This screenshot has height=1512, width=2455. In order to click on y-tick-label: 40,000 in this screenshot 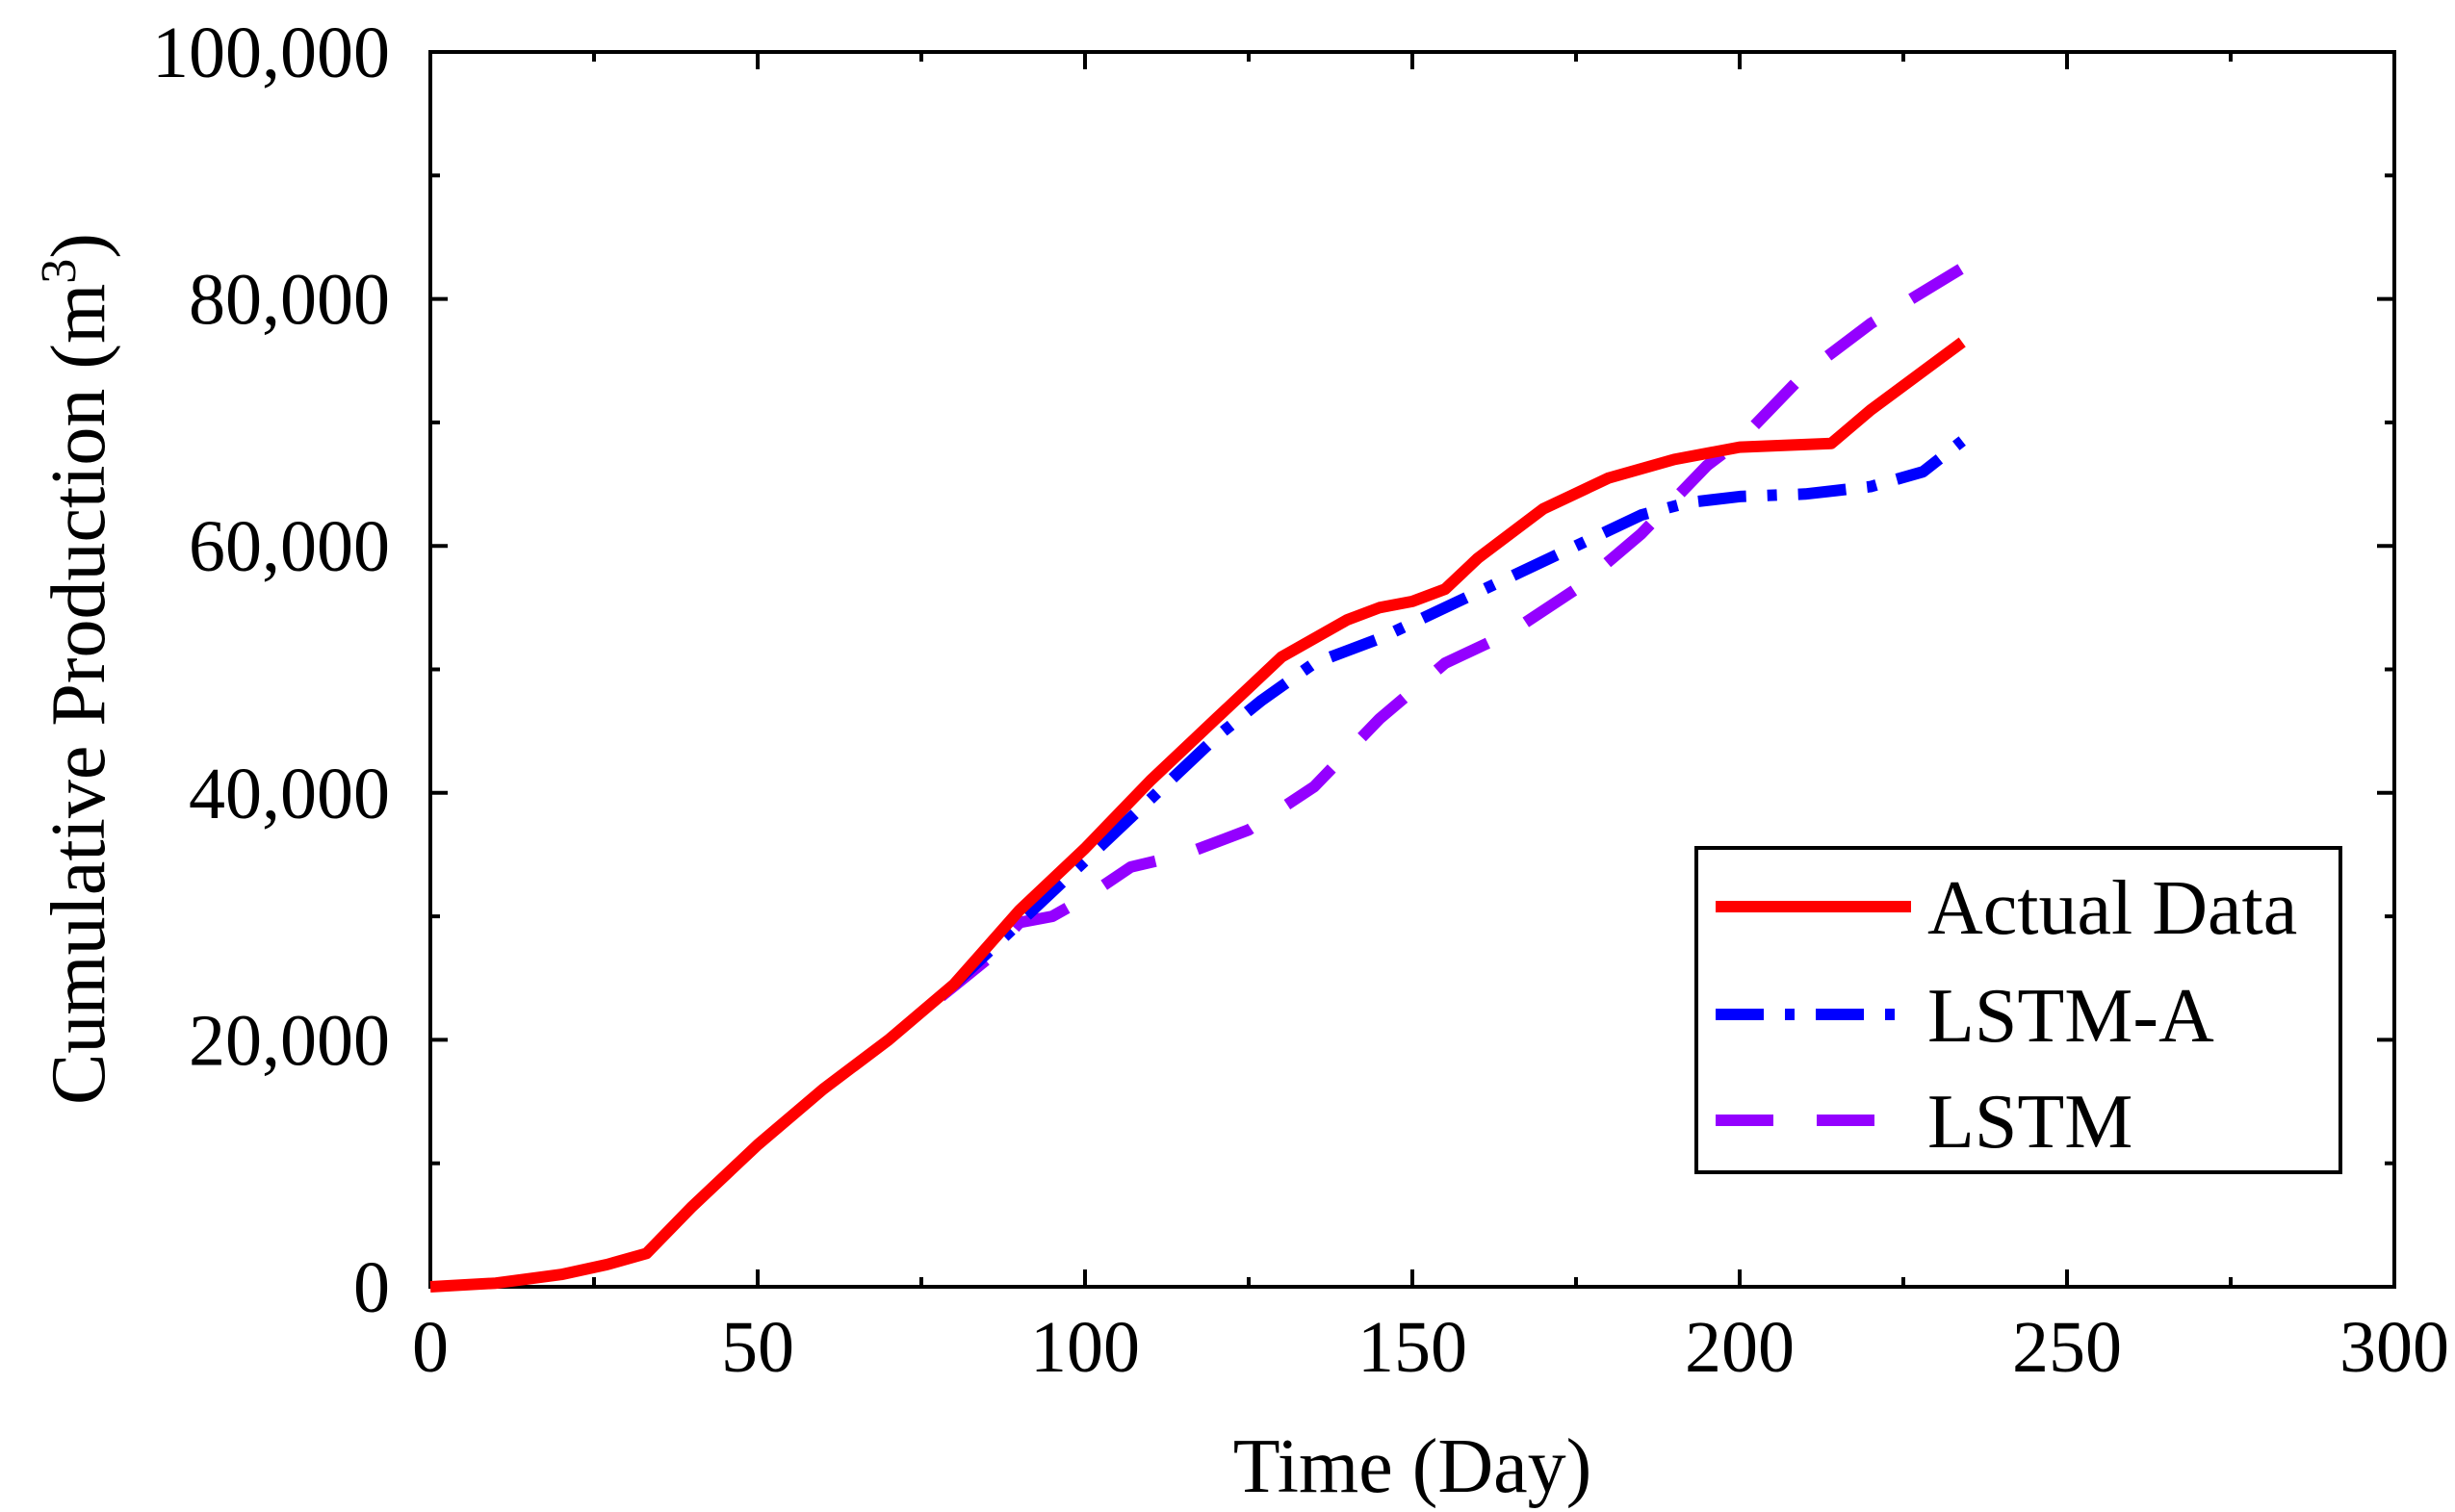, I will do `click(290, 794)`.